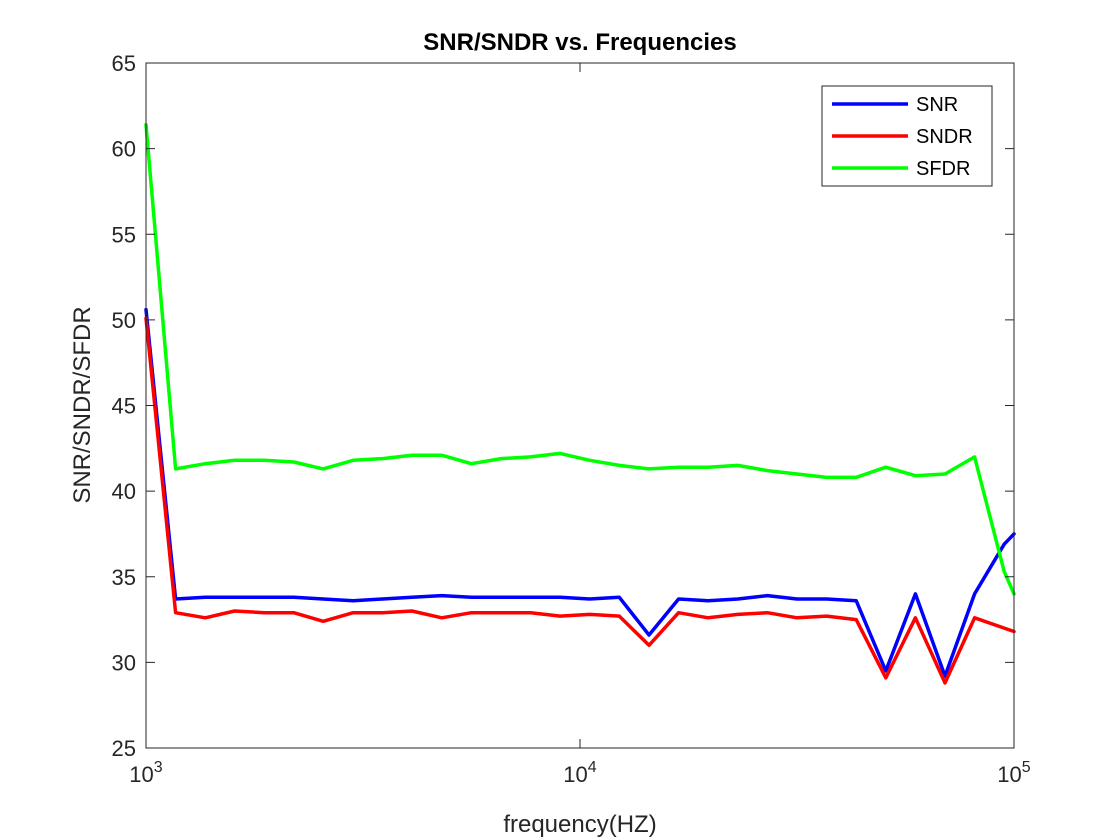  I want to click on legend-label-sndr: SNDR, so click(944, 137).